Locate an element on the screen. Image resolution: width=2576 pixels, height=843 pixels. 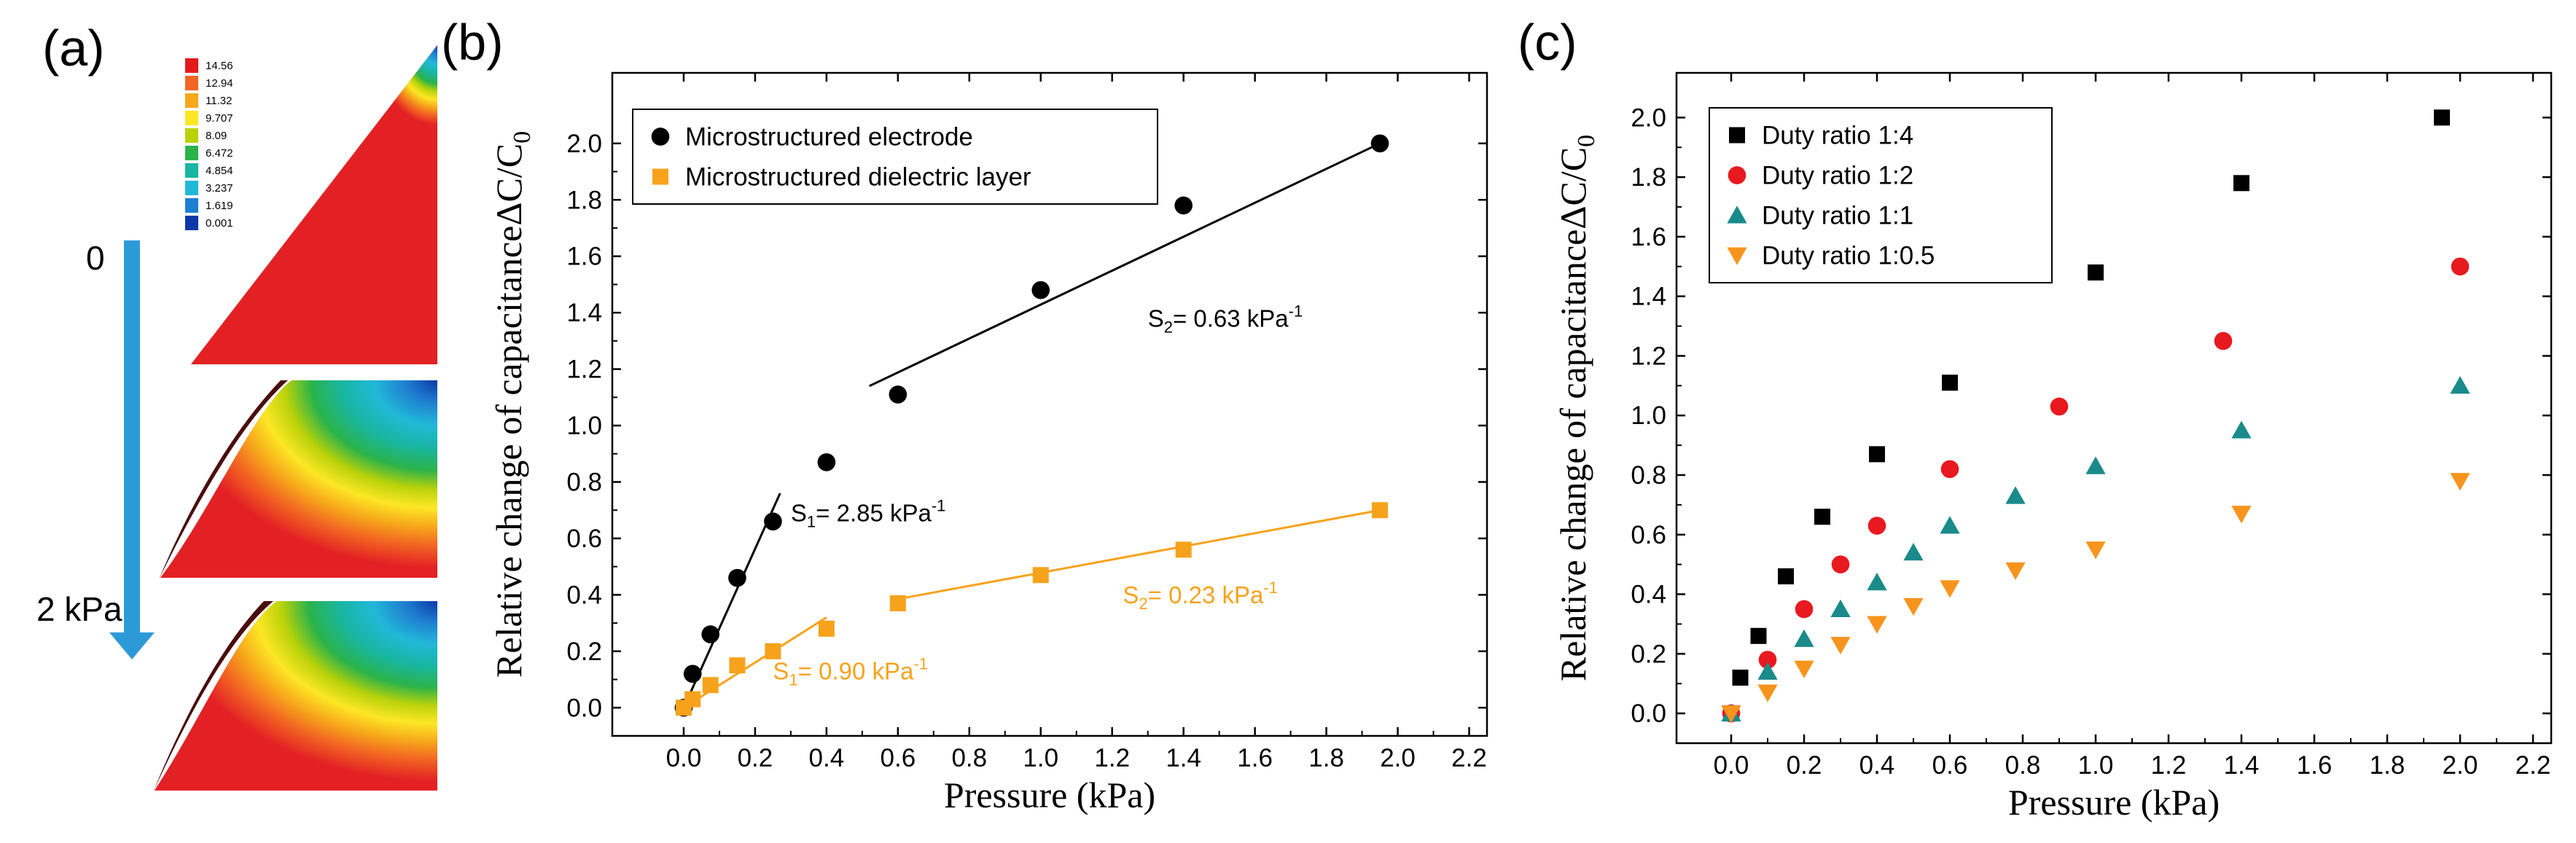
scale-value: 6.472 is located at coordinates (219, 153).